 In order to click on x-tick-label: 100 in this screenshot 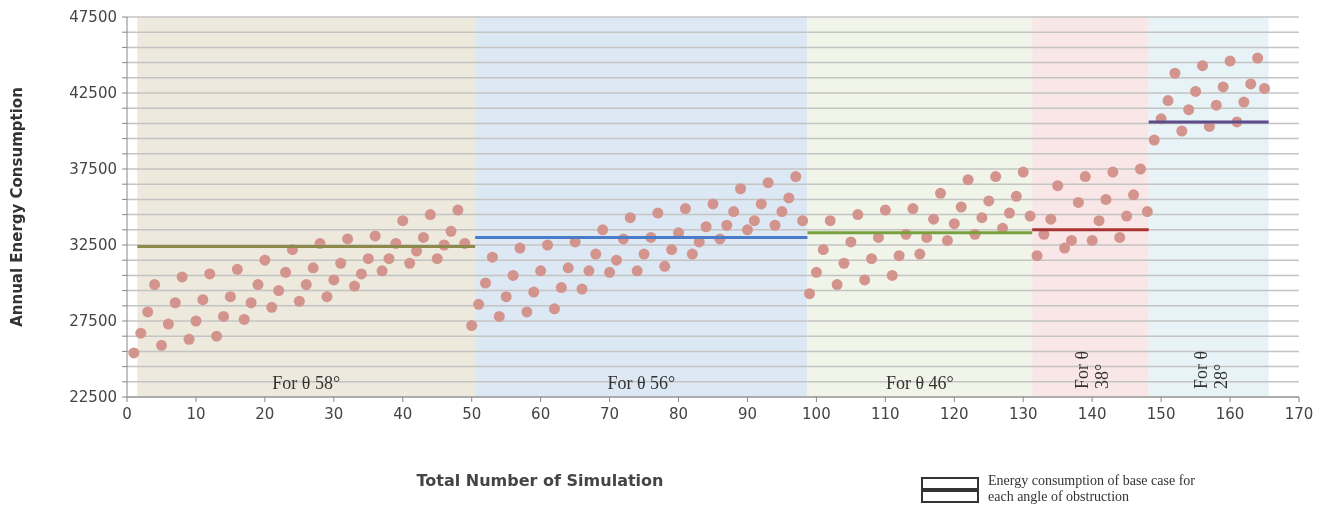, I will do `click(816, 414)`.